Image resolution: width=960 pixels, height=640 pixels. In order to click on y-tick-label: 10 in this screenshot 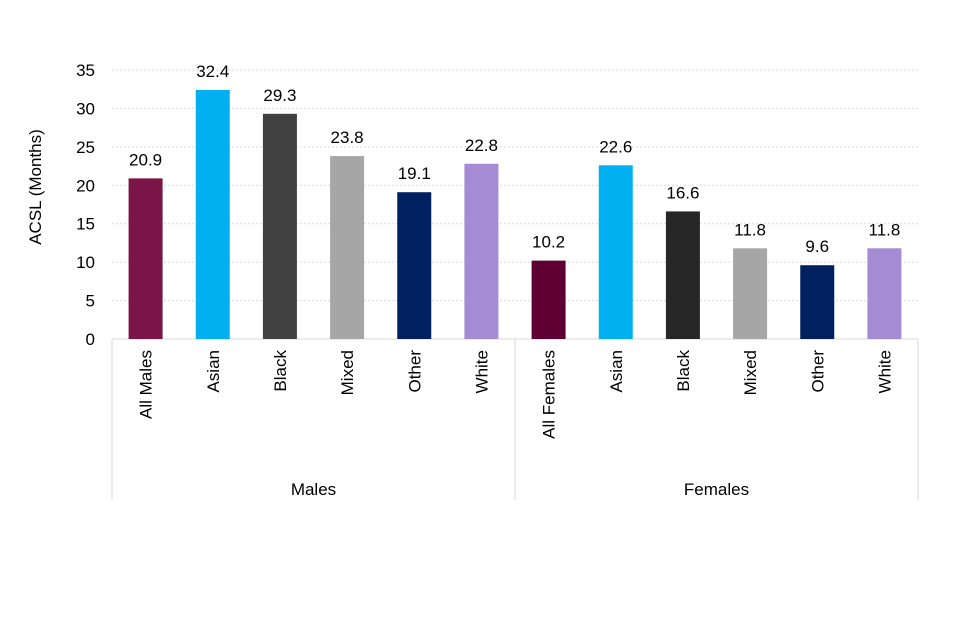, I will do `click(85, 262)`.